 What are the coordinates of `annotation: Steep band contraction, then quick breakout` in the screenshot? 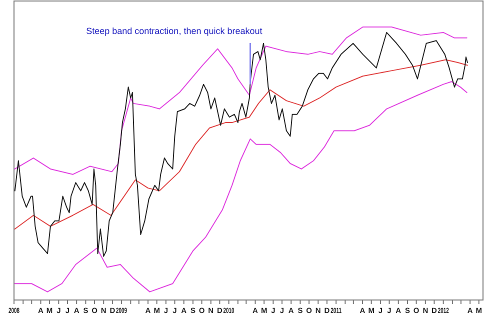 It's located at (174, 31).